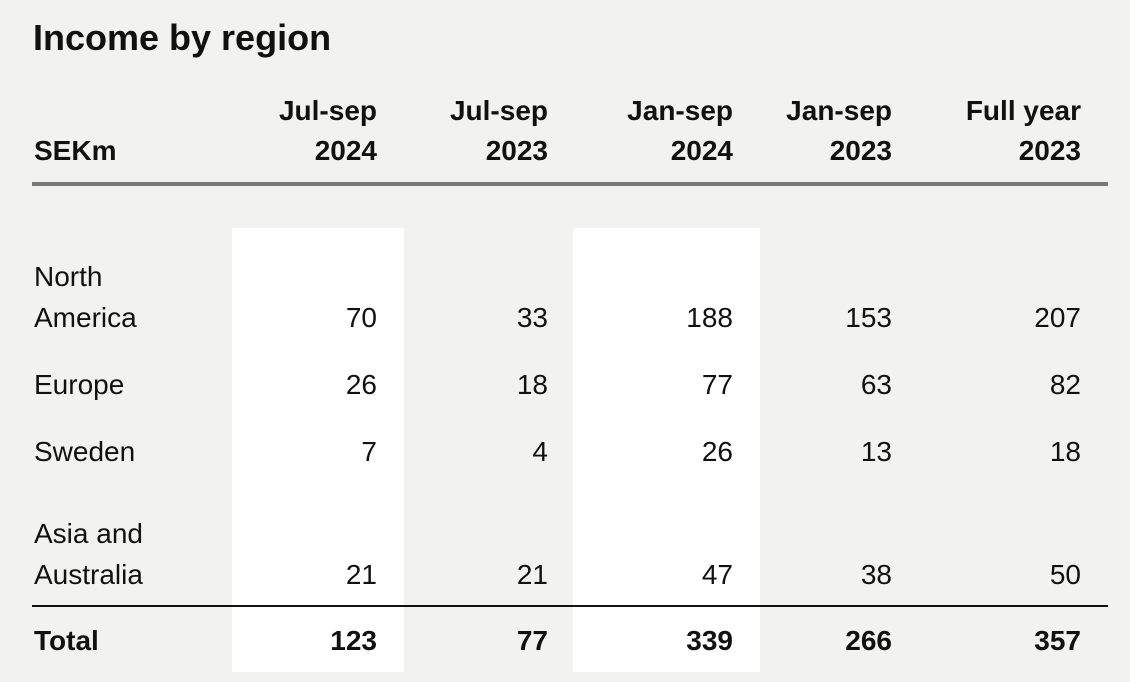  I want to click on cell-value: 50, so click(1065, 574).